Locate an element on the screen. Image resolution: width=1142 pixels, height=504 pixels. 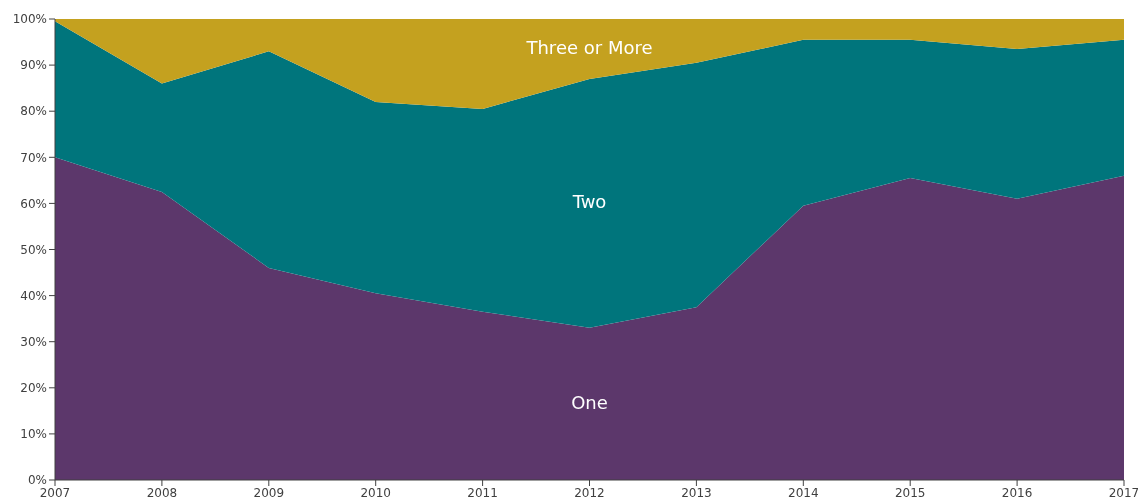
x-tick-label: 2010 is located at coordinates (375, 492).